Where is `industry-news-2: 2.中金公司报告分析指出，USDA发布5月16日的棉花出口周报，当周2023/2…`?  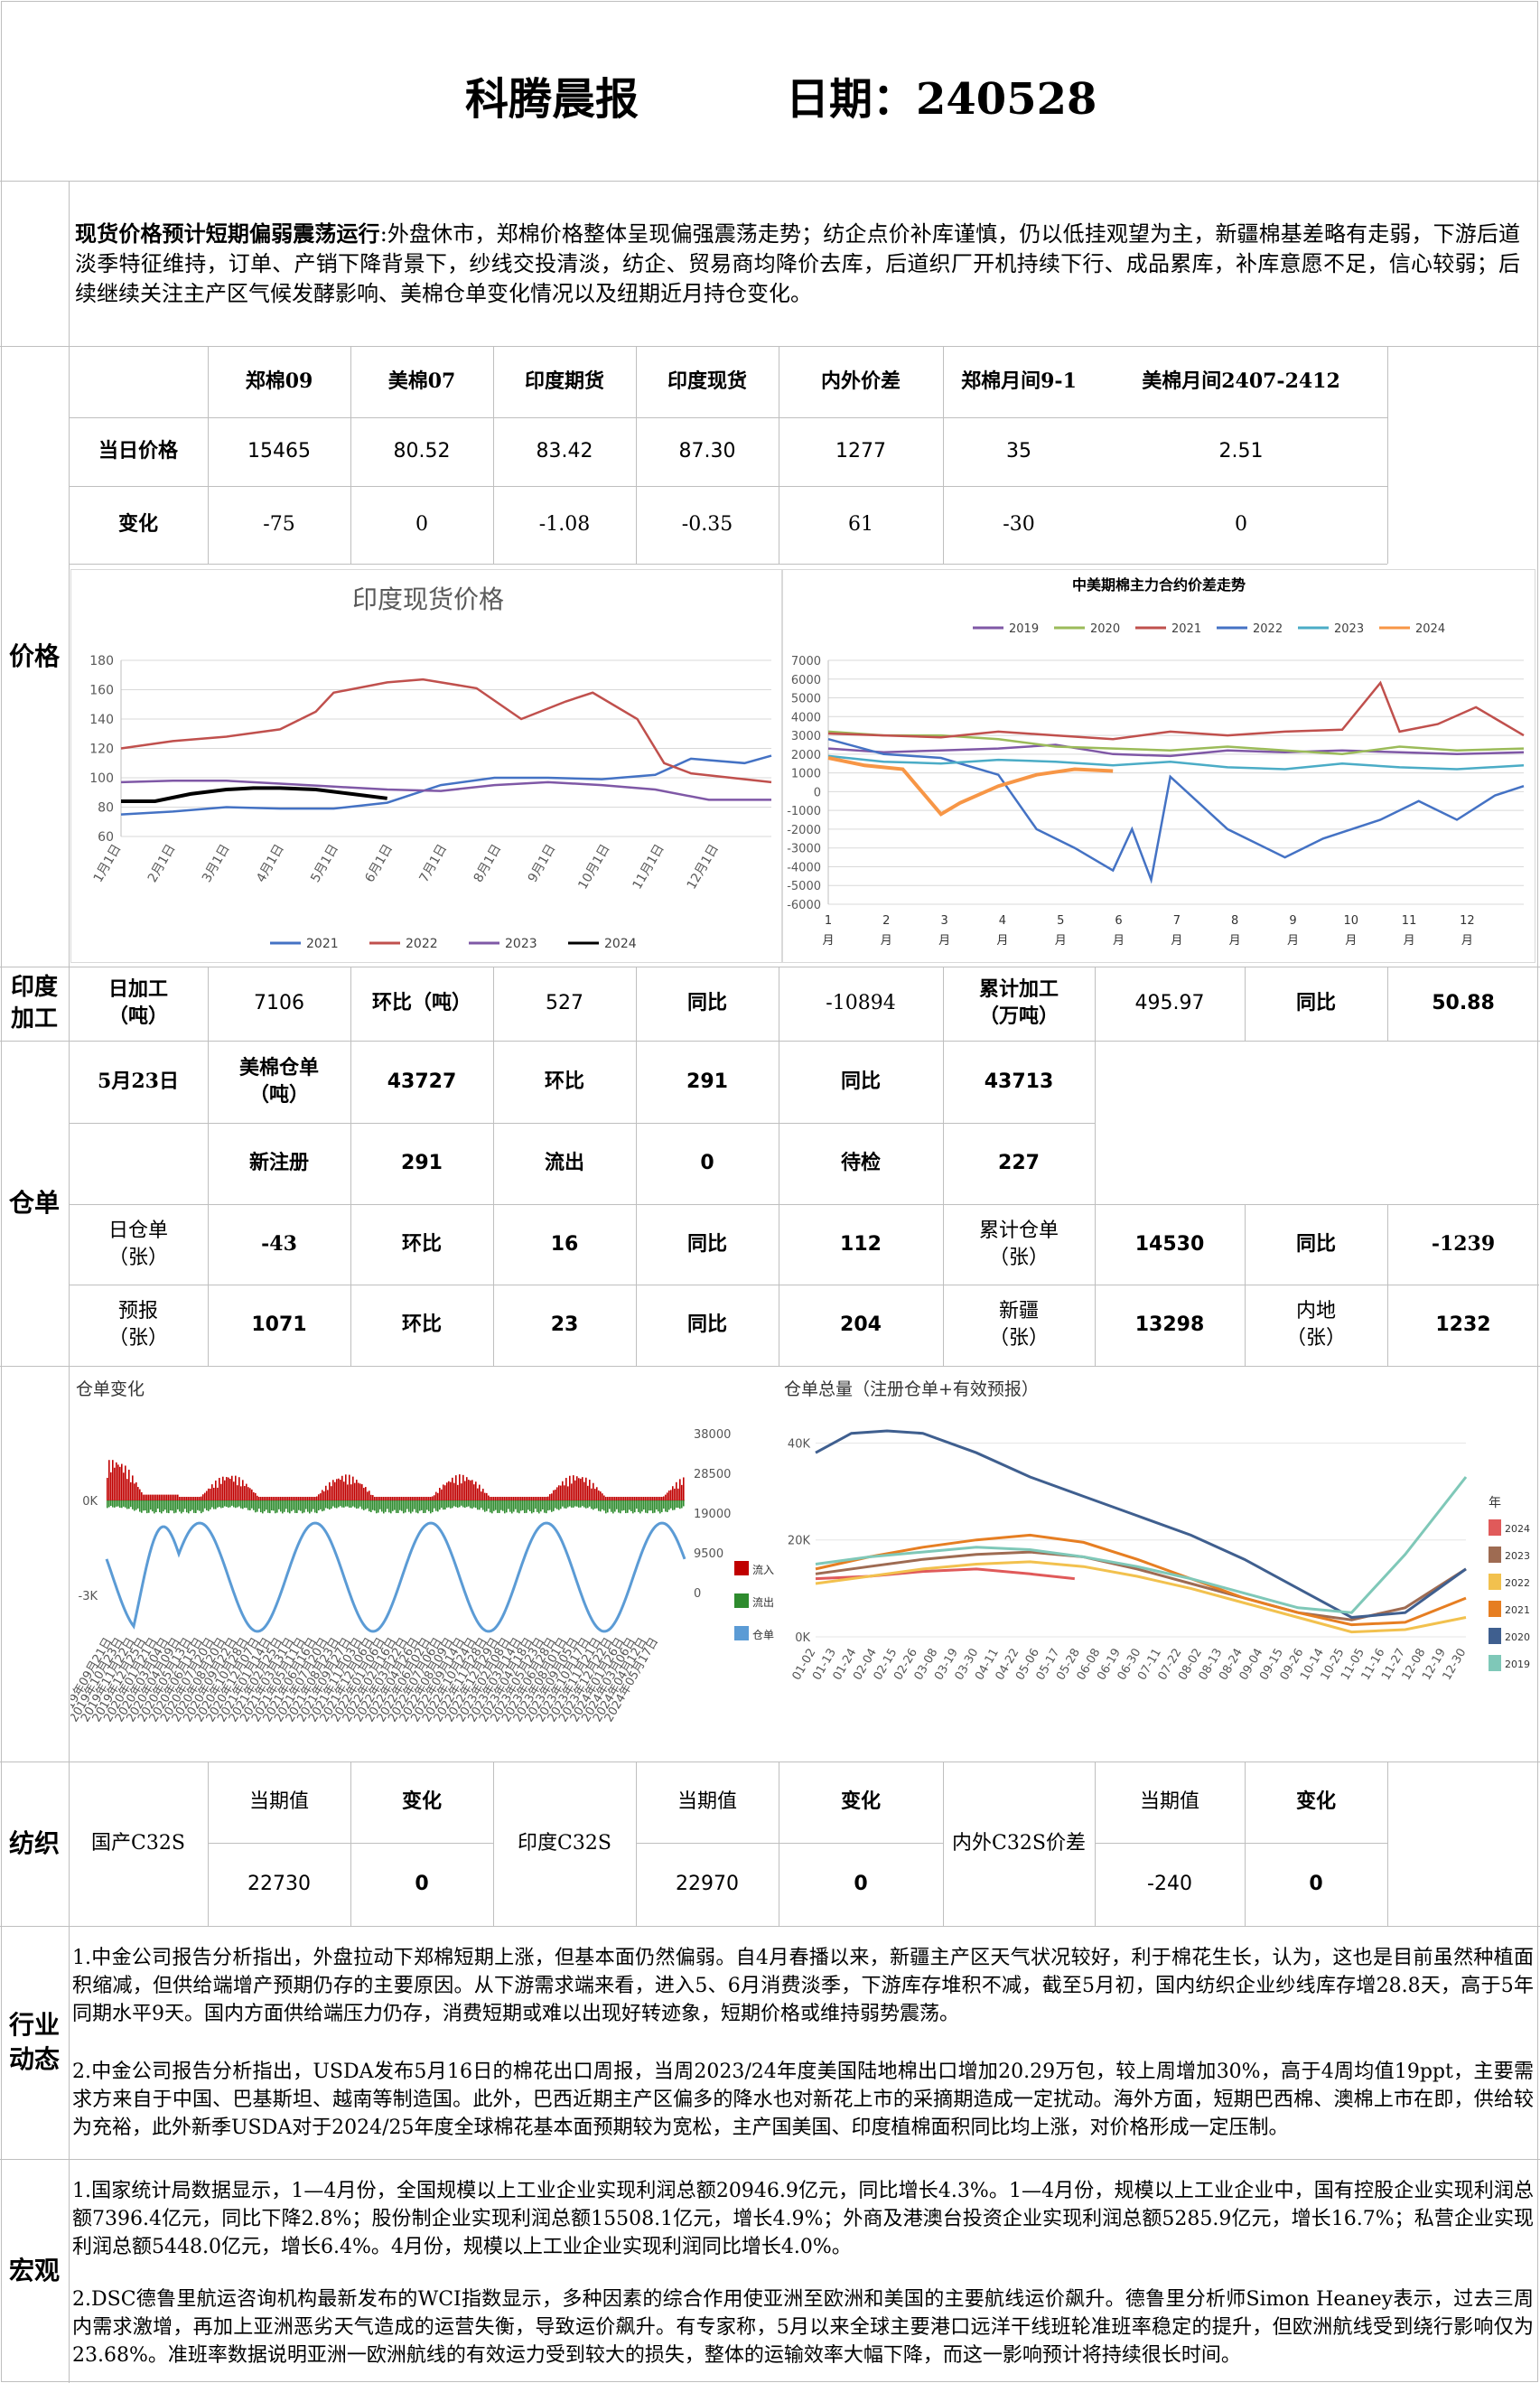 industry-news-2: 2.中金公司报告分析指出，USDA发布5月16日的棉花出口周报，当周2023/2… is located at coordinates (803, 2100).